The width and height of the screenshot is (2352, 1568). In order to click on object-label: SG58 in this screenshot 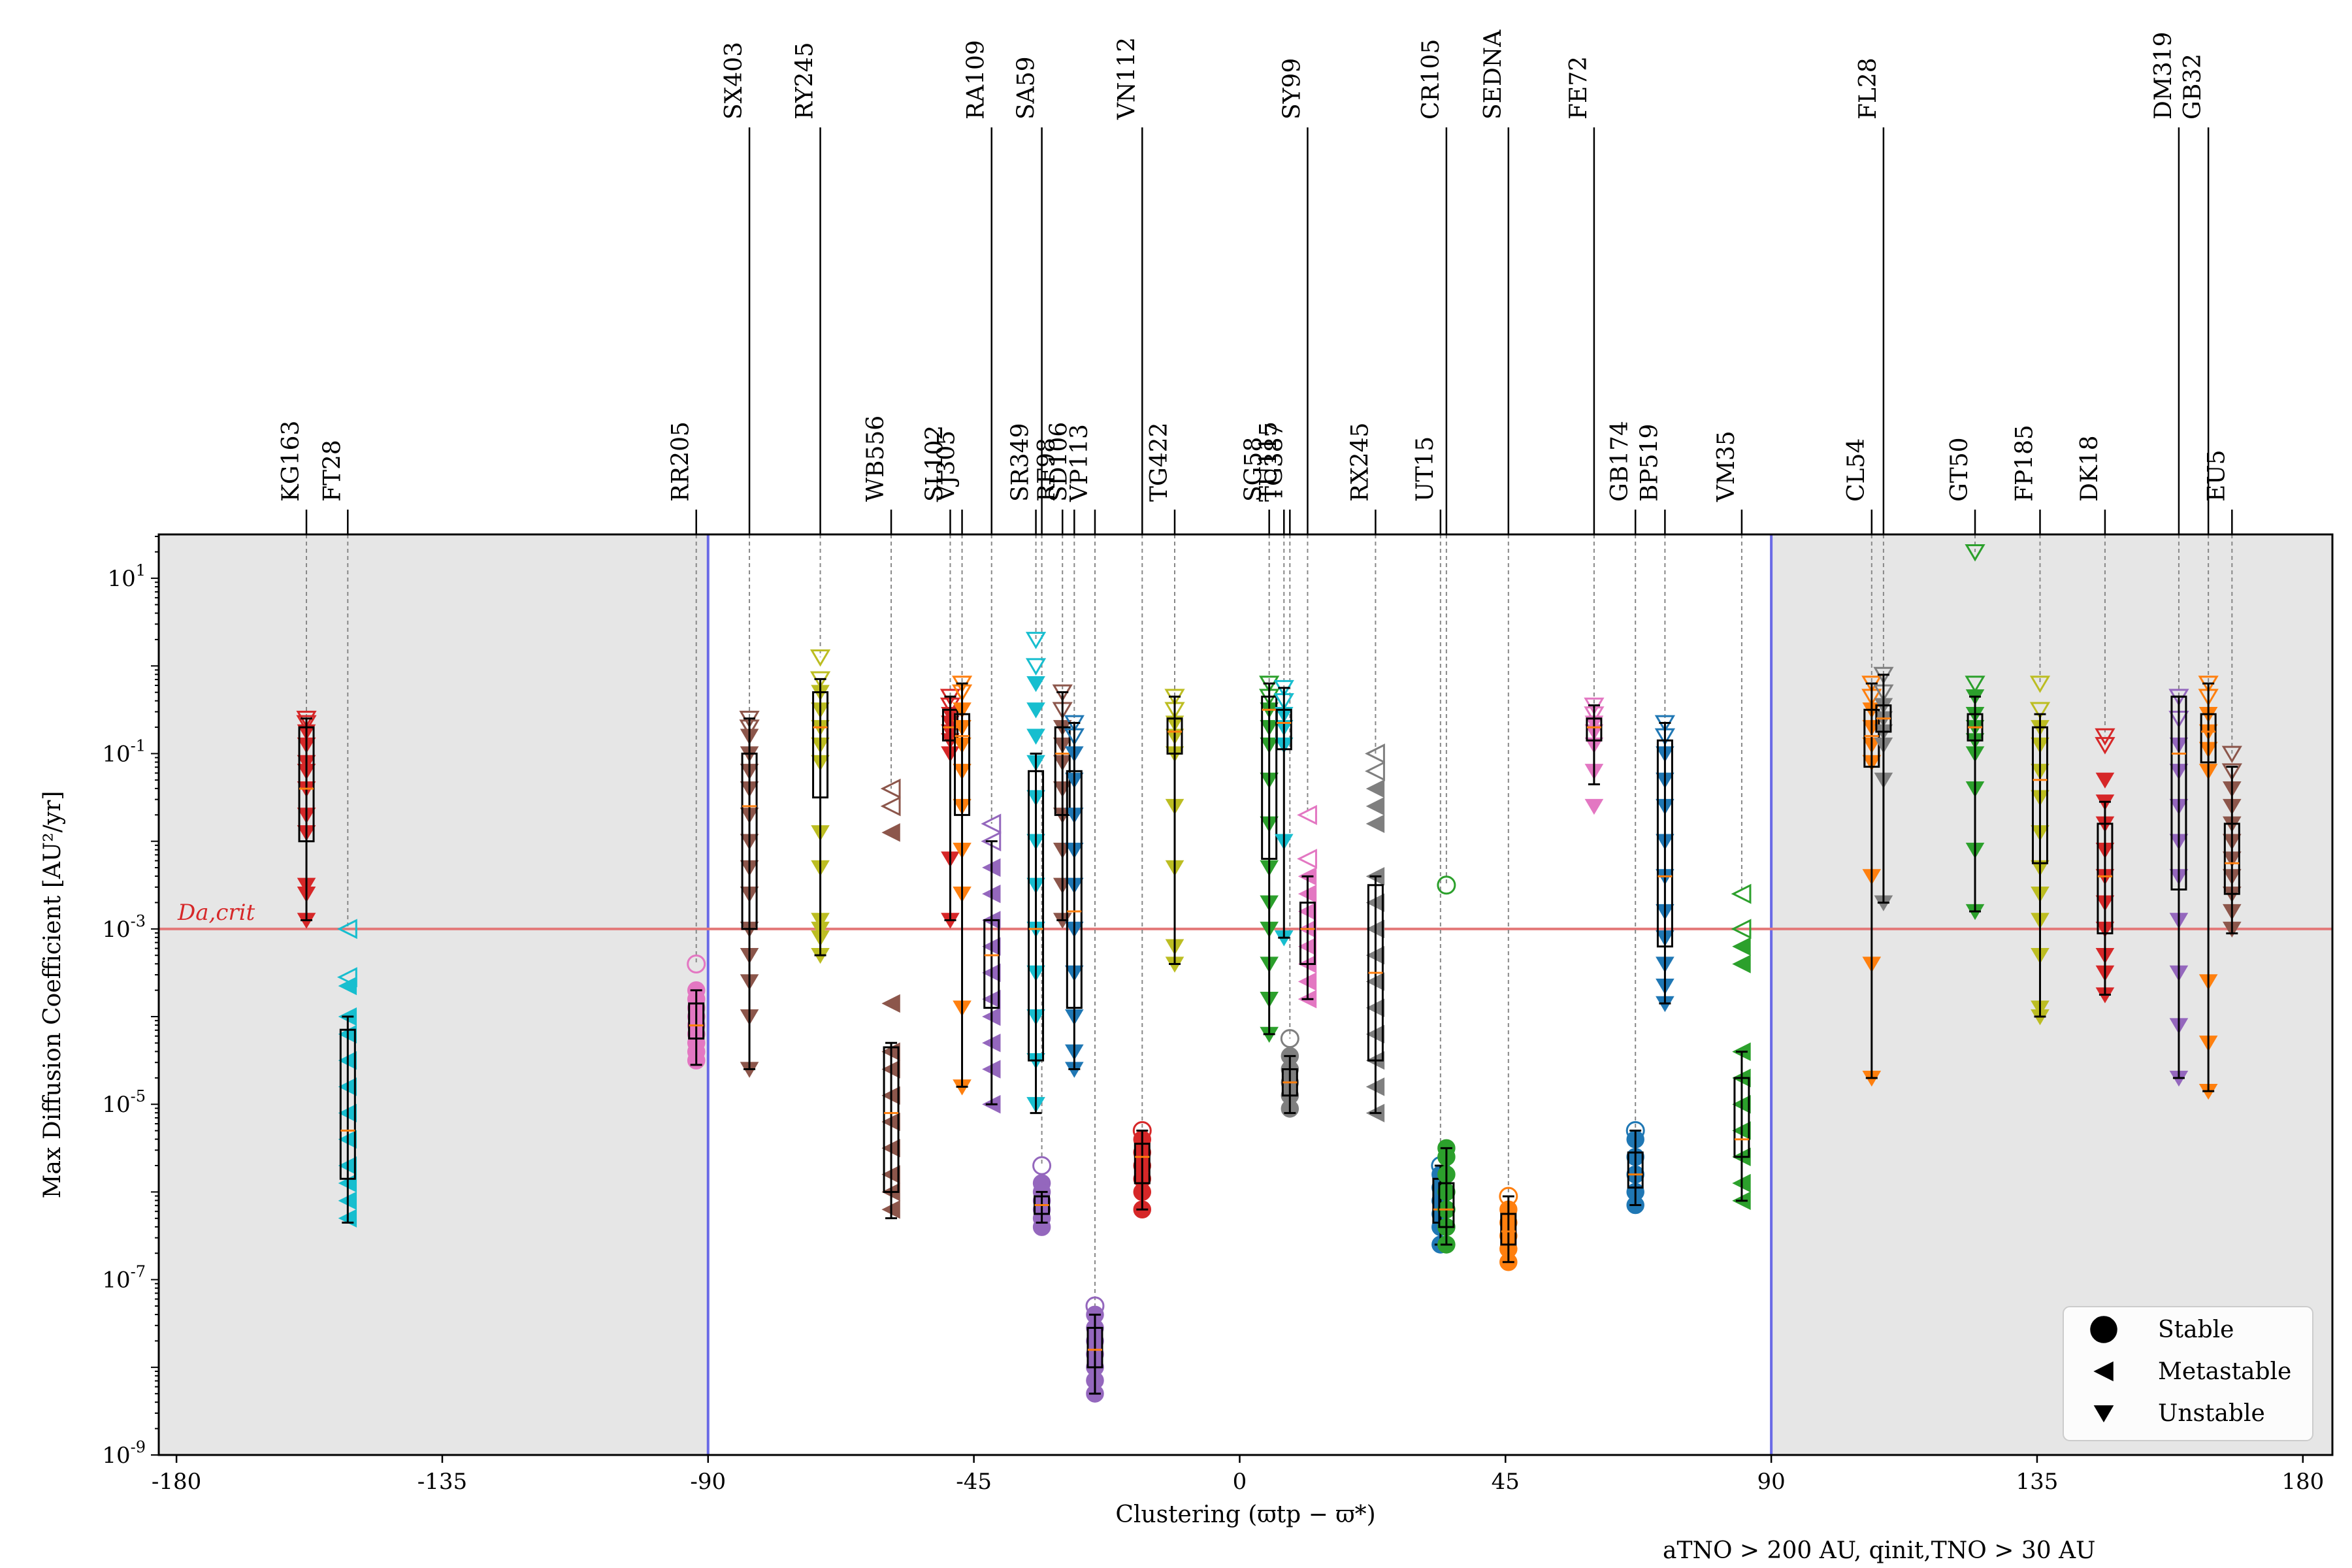, I will do `click(1254, 469)`.